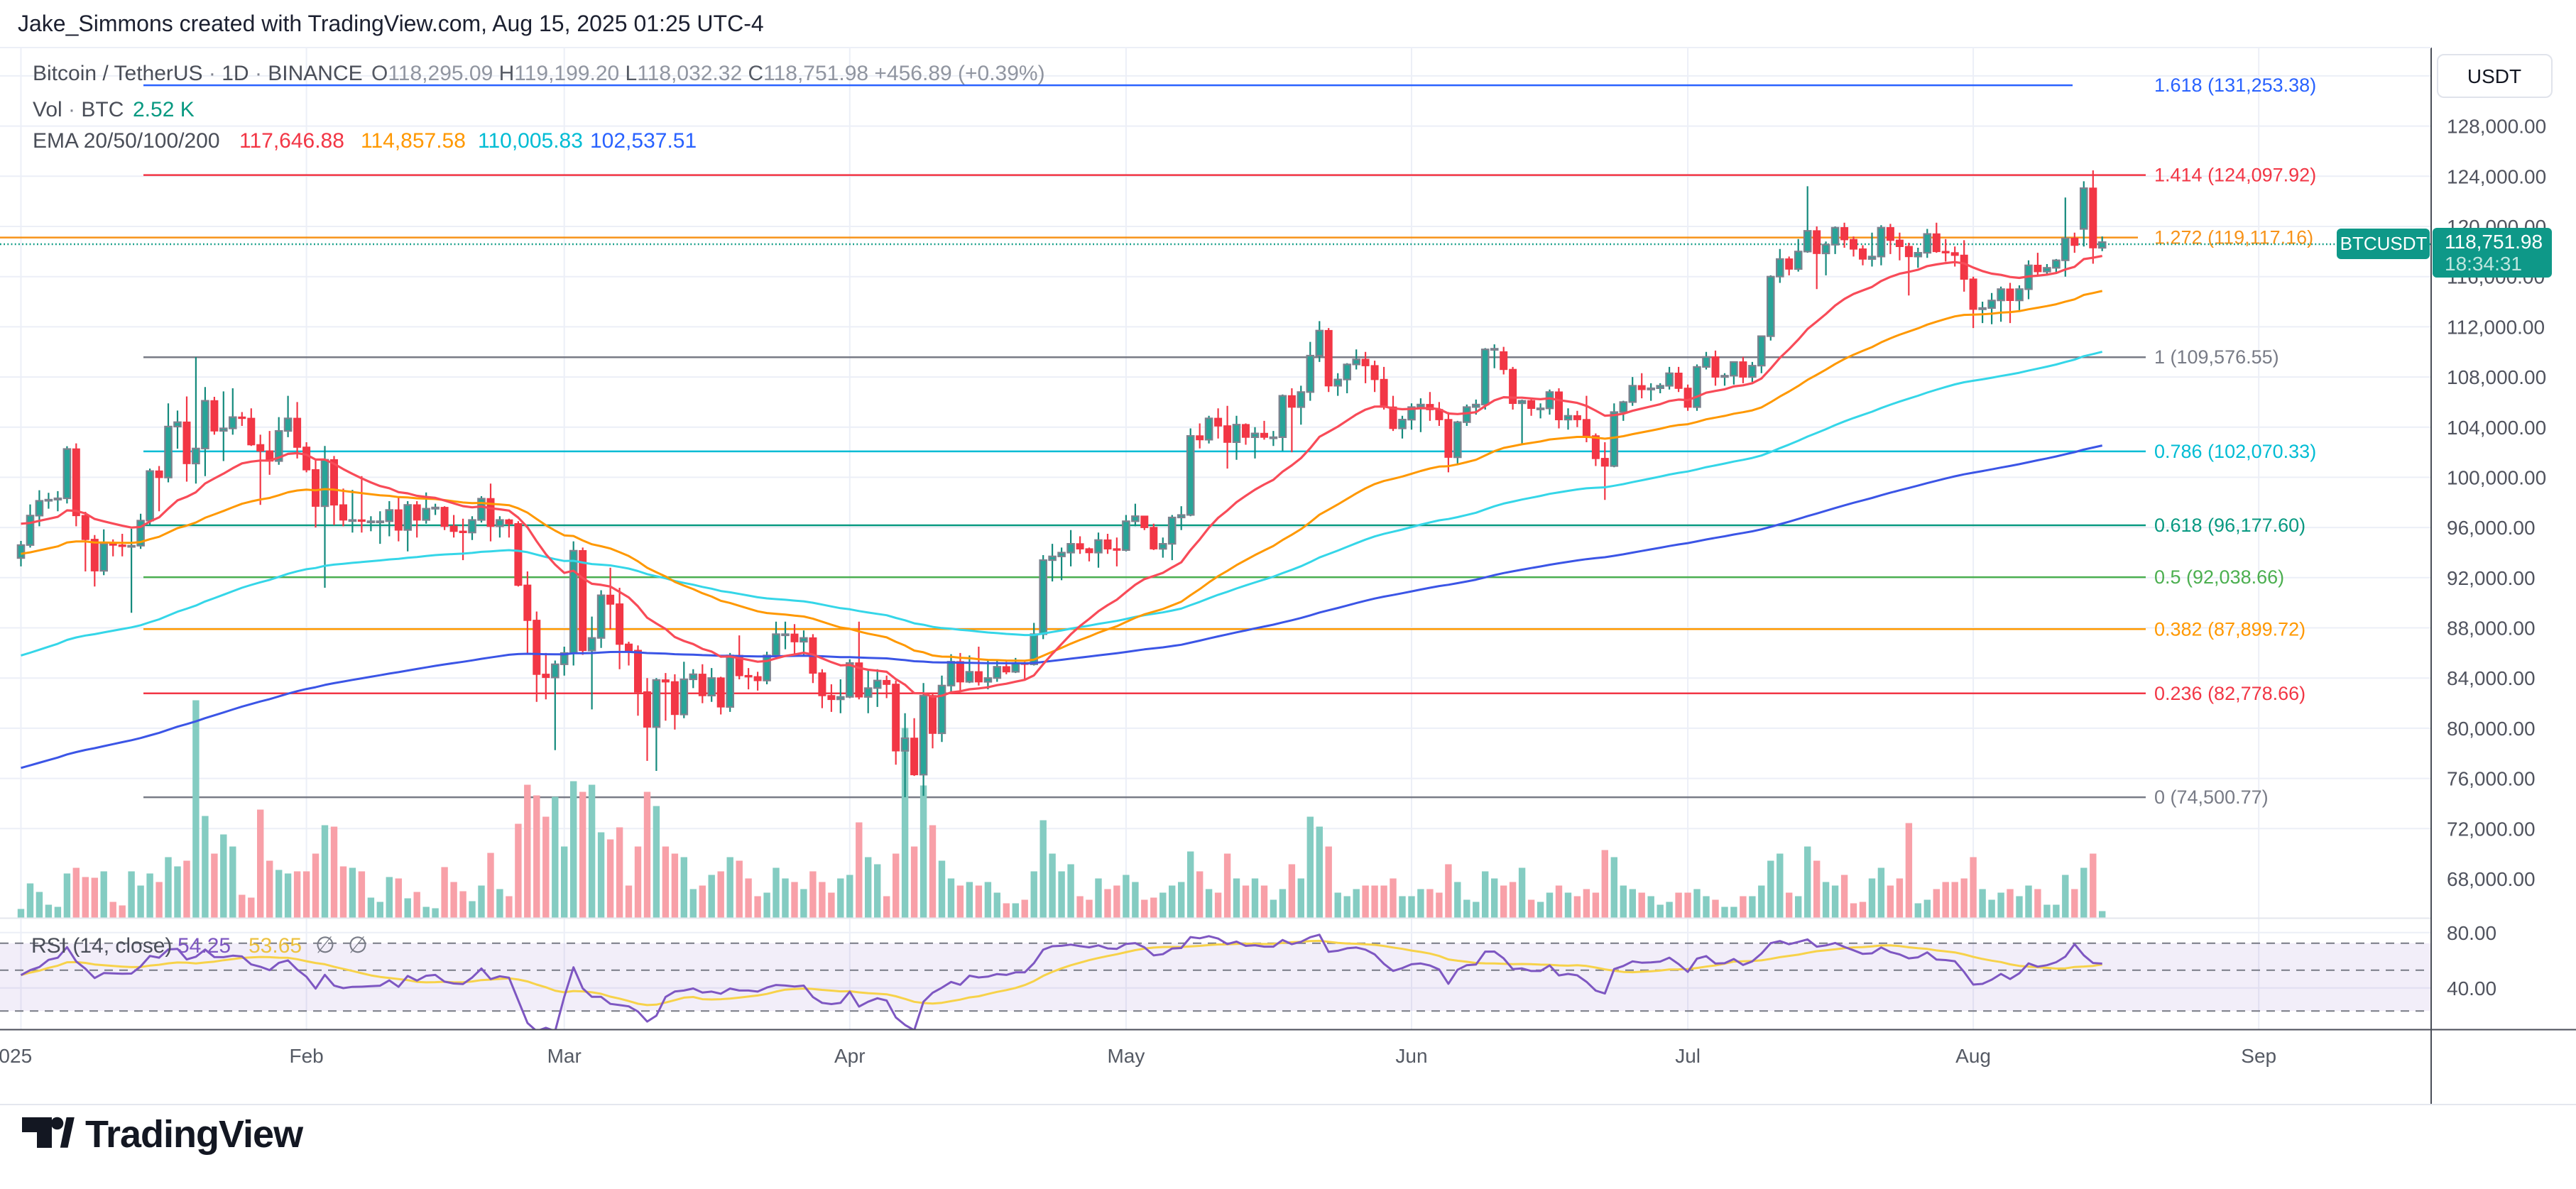  Describe the element at coordinates (2491, 528) in the screenshot. I see `svg-text: 96,000.00` at that location.